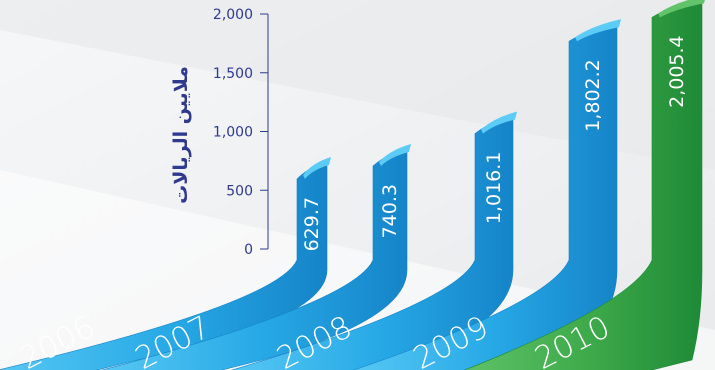  Describe the element at coordinates (233, 74) in the screenshot. I see `y-tick-label: 1,500` at that location.